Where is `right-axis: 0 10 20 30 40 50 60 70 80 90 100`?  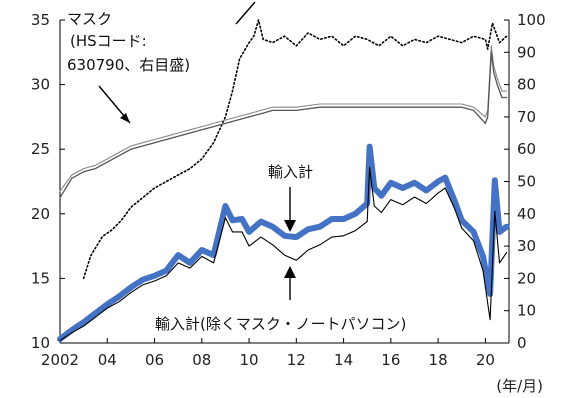
right-axis: 0 10 20 30 40 50 60 70 80 90 100 is located at coordinates (525, 181).